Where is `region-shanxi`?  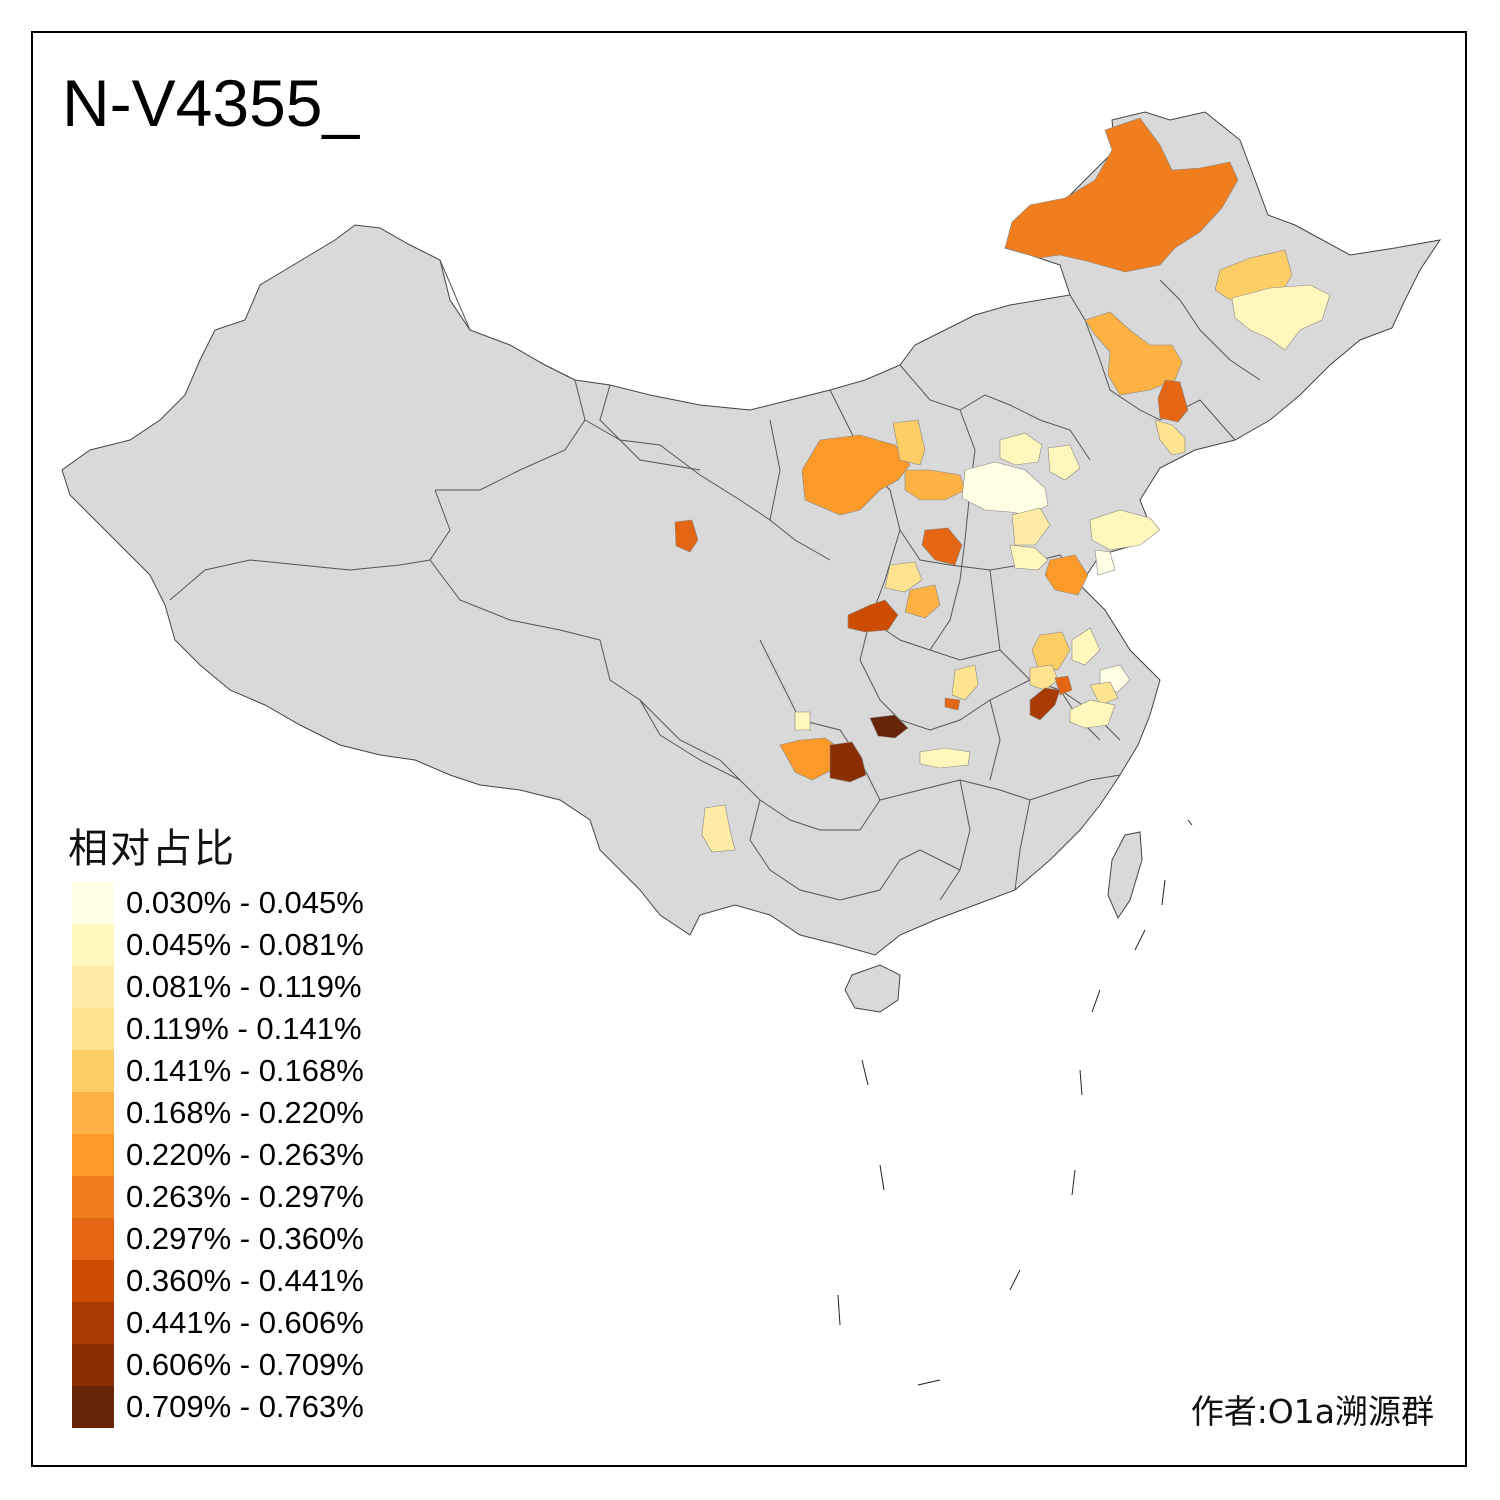 region-shanxi is located at coordinates (942, 546).